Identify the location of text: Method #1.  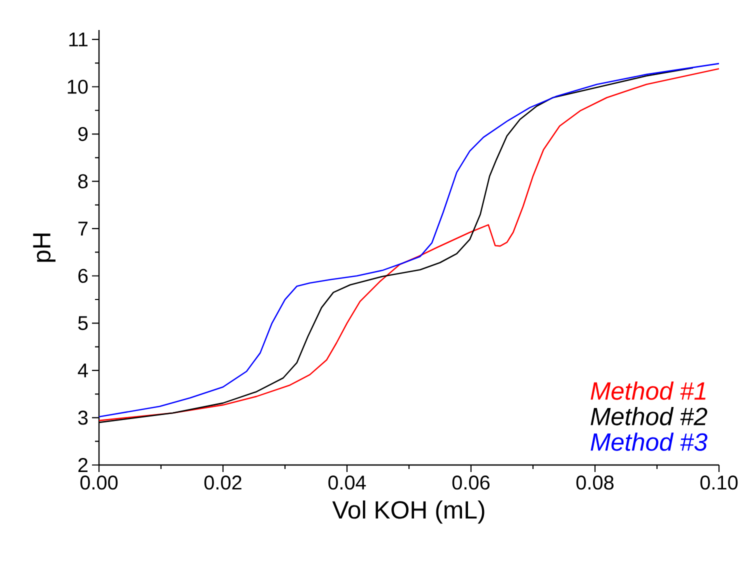
(648, 391).